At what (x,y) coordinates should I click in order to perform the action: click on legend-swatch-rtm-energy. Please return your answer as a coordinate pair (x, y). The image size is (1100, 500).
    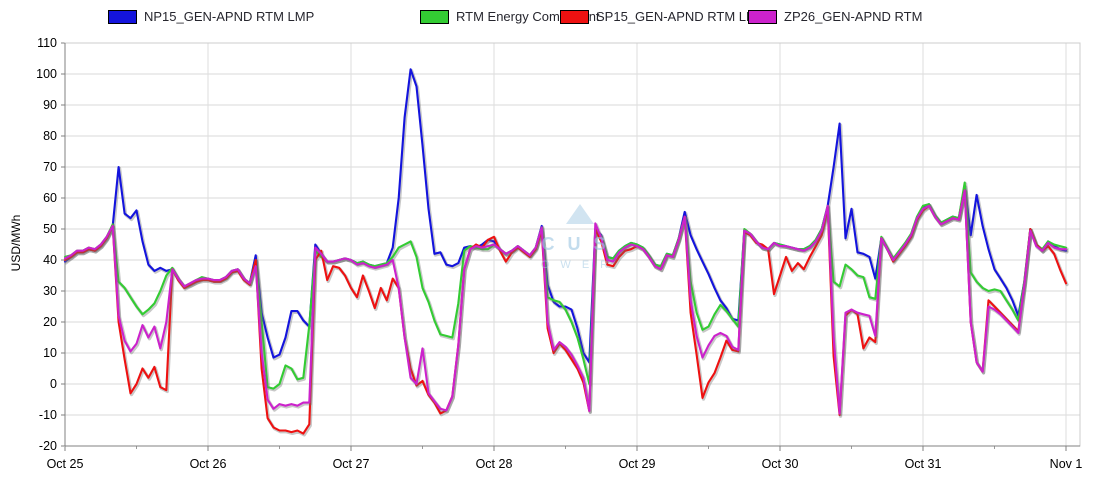
    Looking at the image, I should click on (434, 16).